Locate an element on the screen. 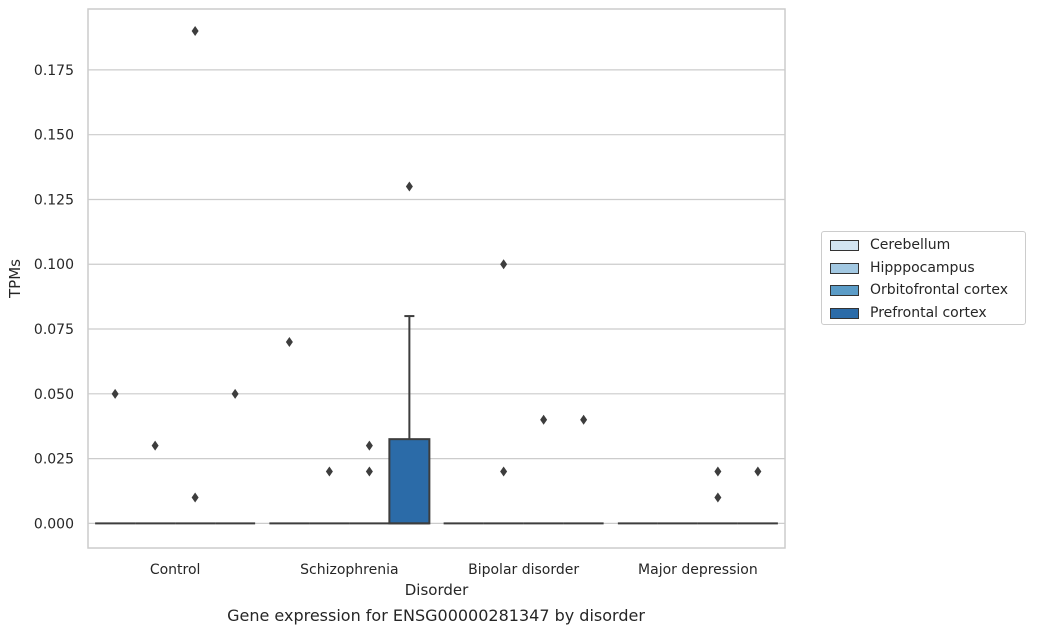 The image size is (1037, 634). legend-label: Orbitofrontal cortex is located at coordinates (939, 290).